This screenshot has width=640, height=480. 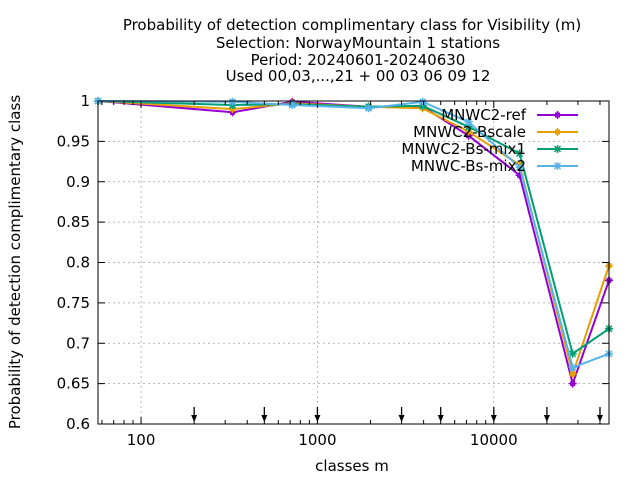 What do you see at coordinates (73, 303) in the screenshot?
I see `y-tick-label: 0.75` at bounding box center [73, 303].